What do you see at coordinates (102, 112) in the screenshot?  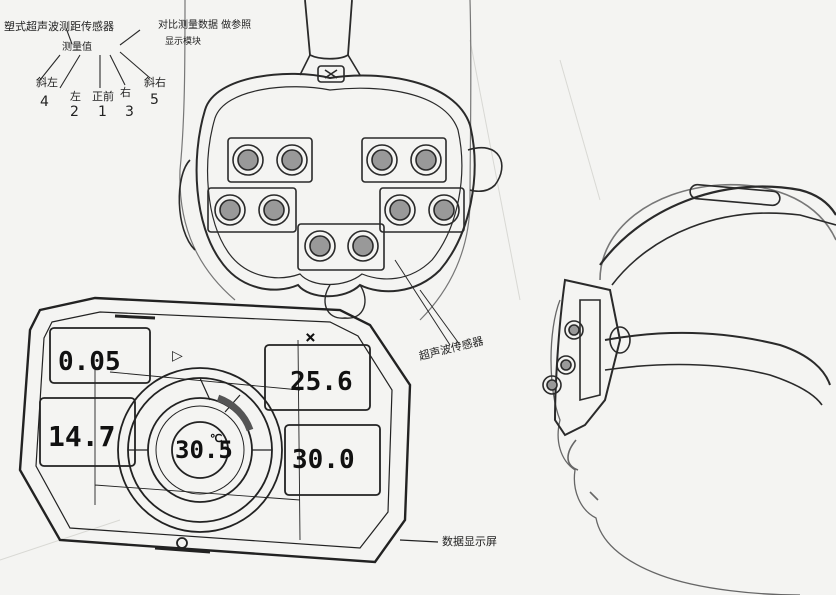 I see `direction-number-3: 1` at bounding box center [102, 112].